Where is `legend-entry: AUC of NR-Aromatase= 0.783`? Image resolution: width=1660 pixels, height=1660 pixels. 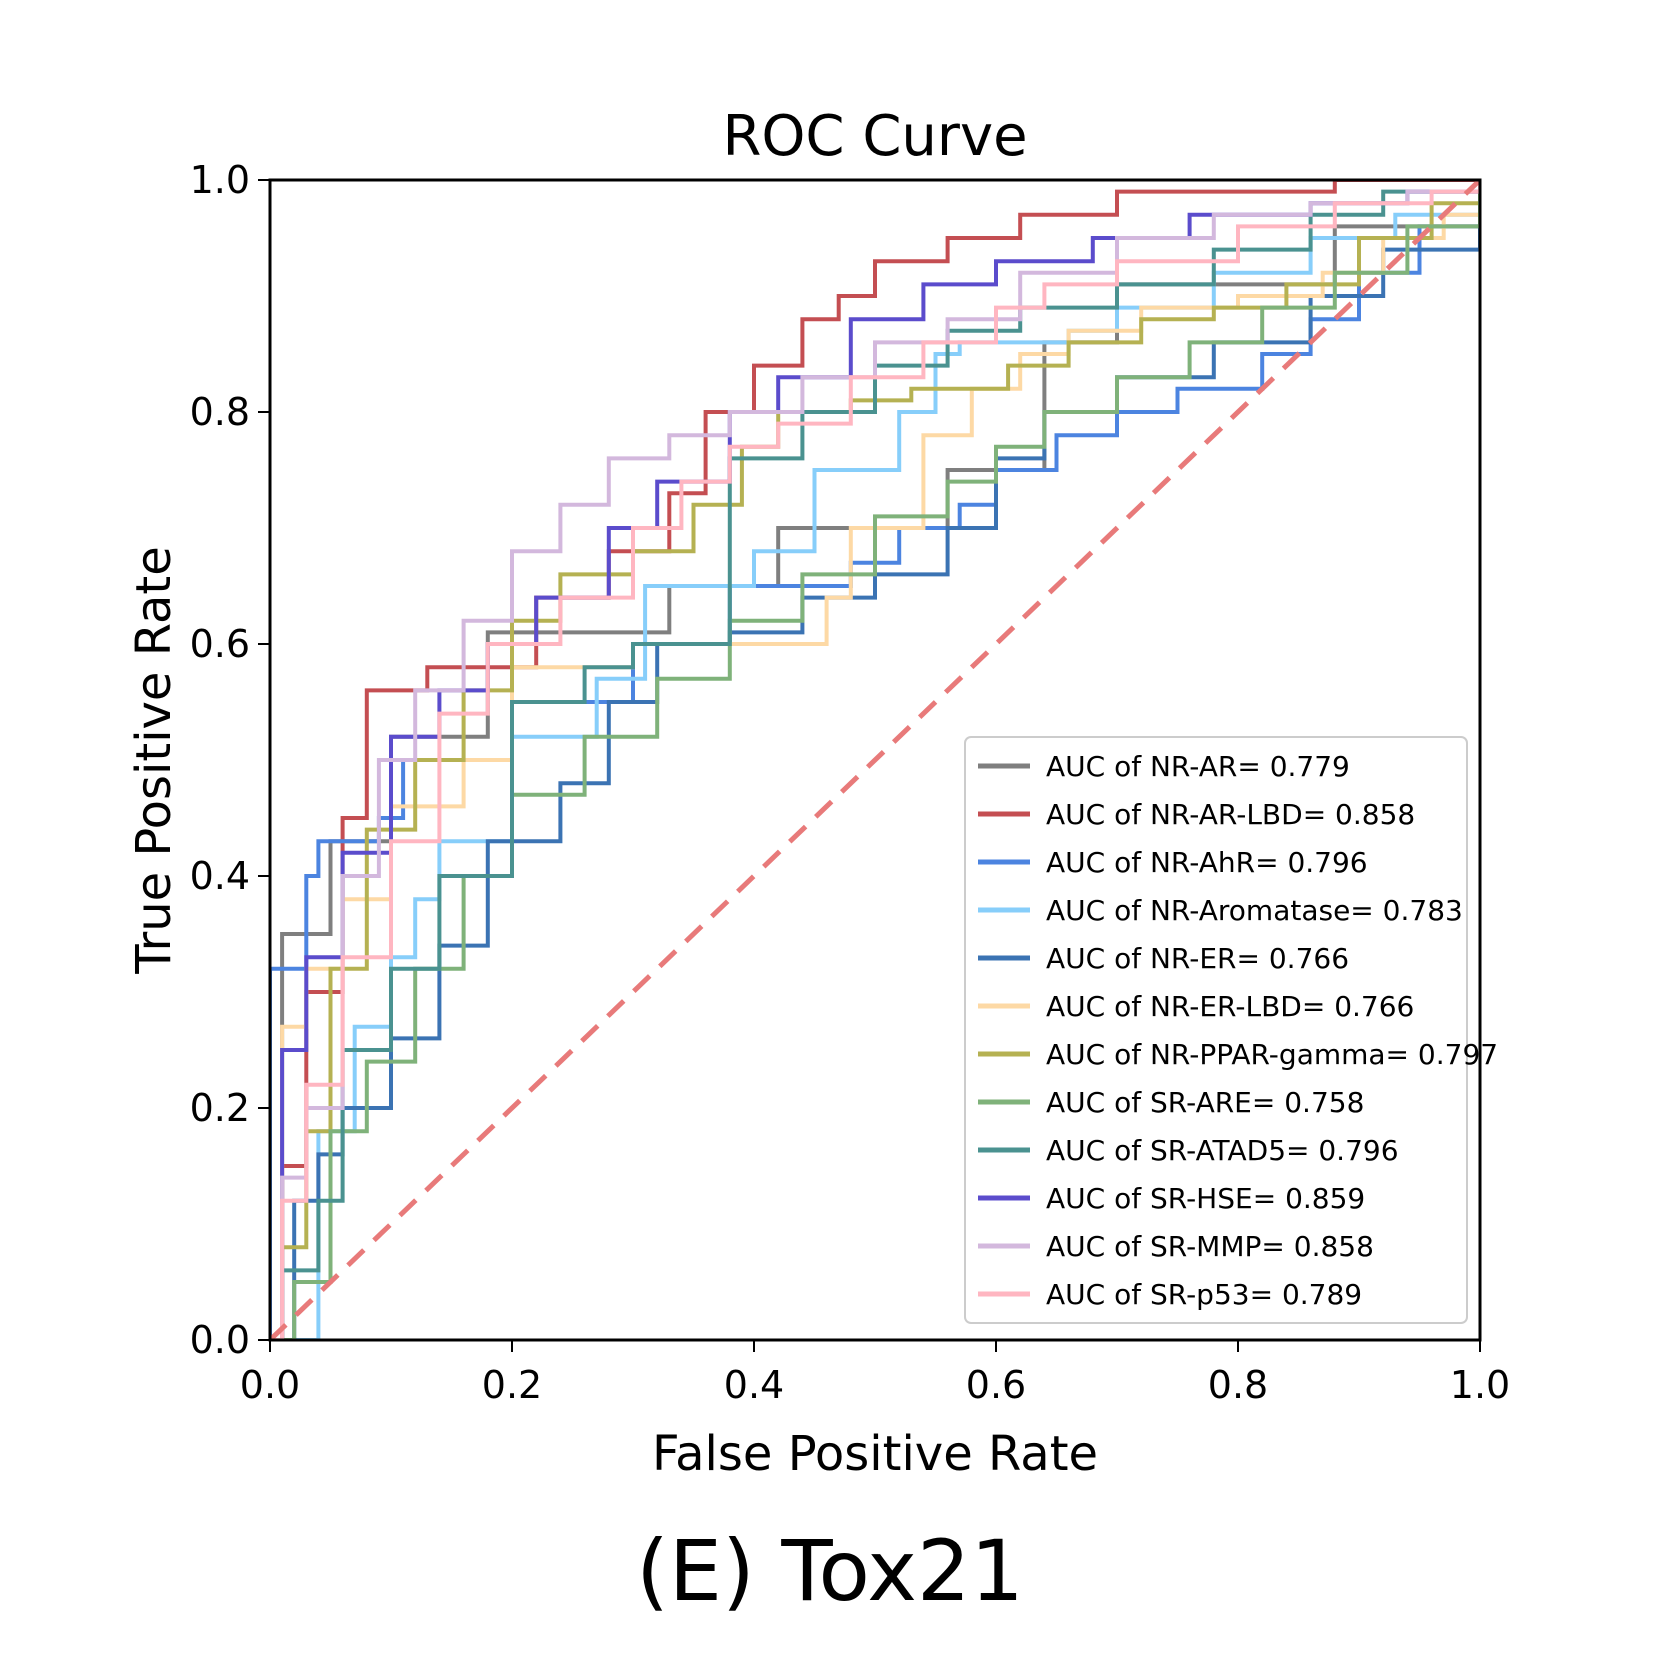
legend-entry: AUC of NR-Aromatase= 0.783 is located at coordinates (1254, 910).